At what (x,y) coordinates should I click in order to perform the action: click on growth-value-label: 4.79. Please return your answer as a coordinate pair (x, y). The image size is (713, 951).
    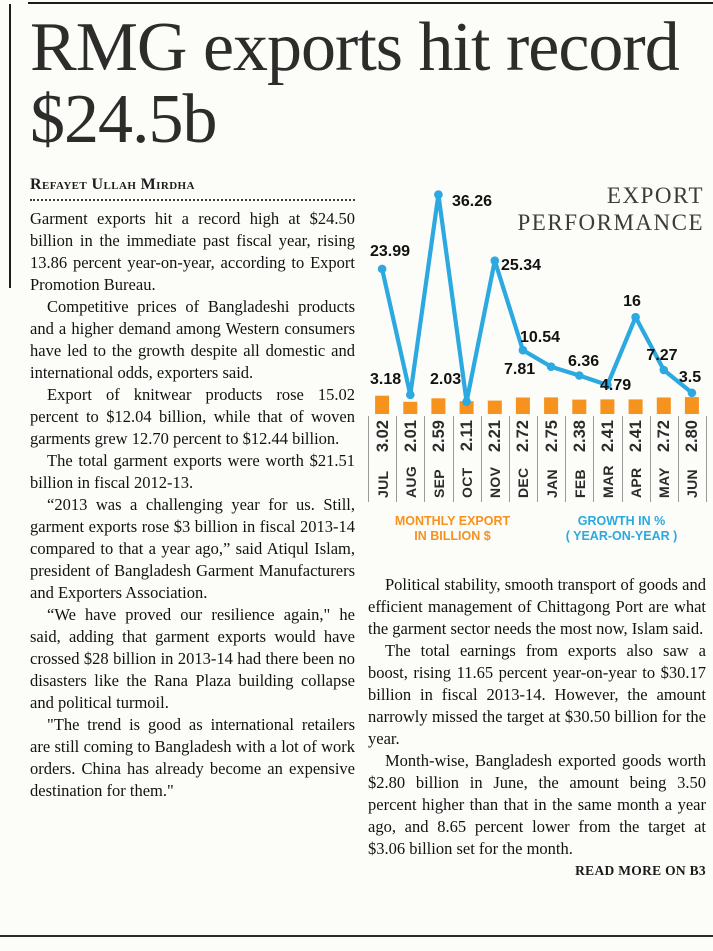
    Looking at the image, I should click on (615, 385).